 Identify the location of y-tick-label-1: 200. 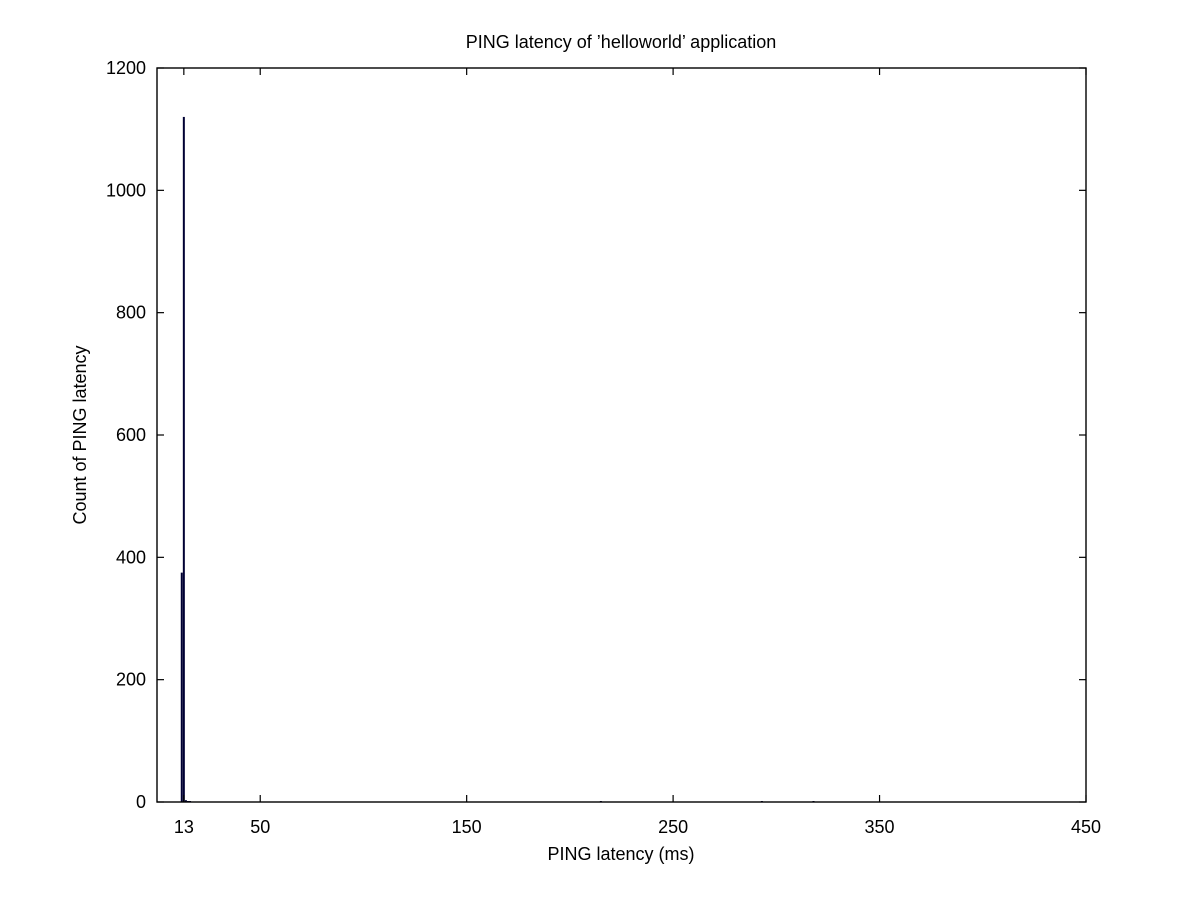
(131, 680).